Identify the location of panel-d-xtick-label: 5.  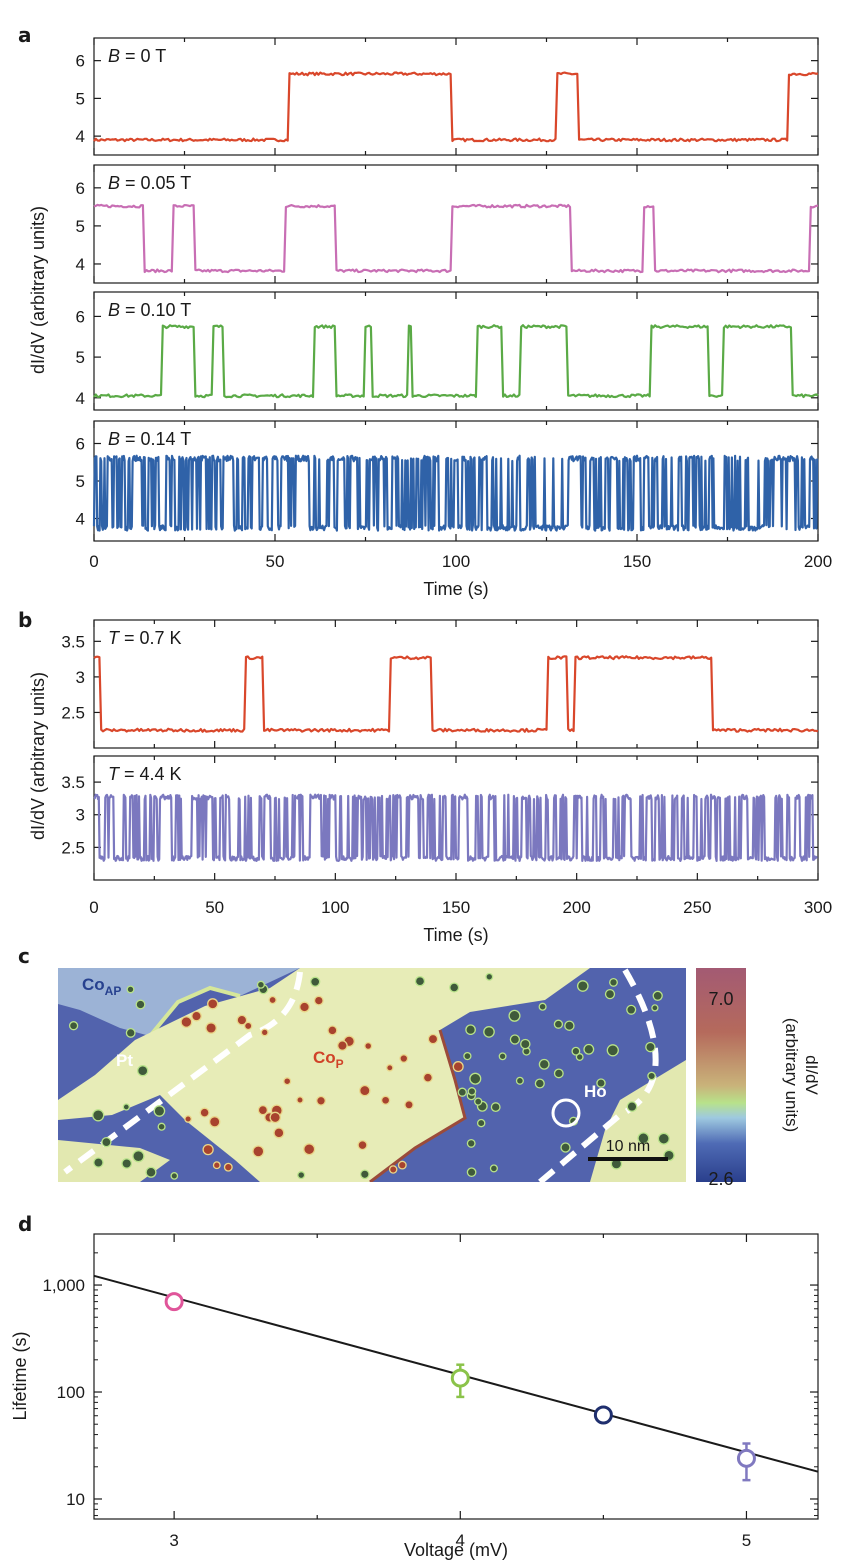
(746, 1540).